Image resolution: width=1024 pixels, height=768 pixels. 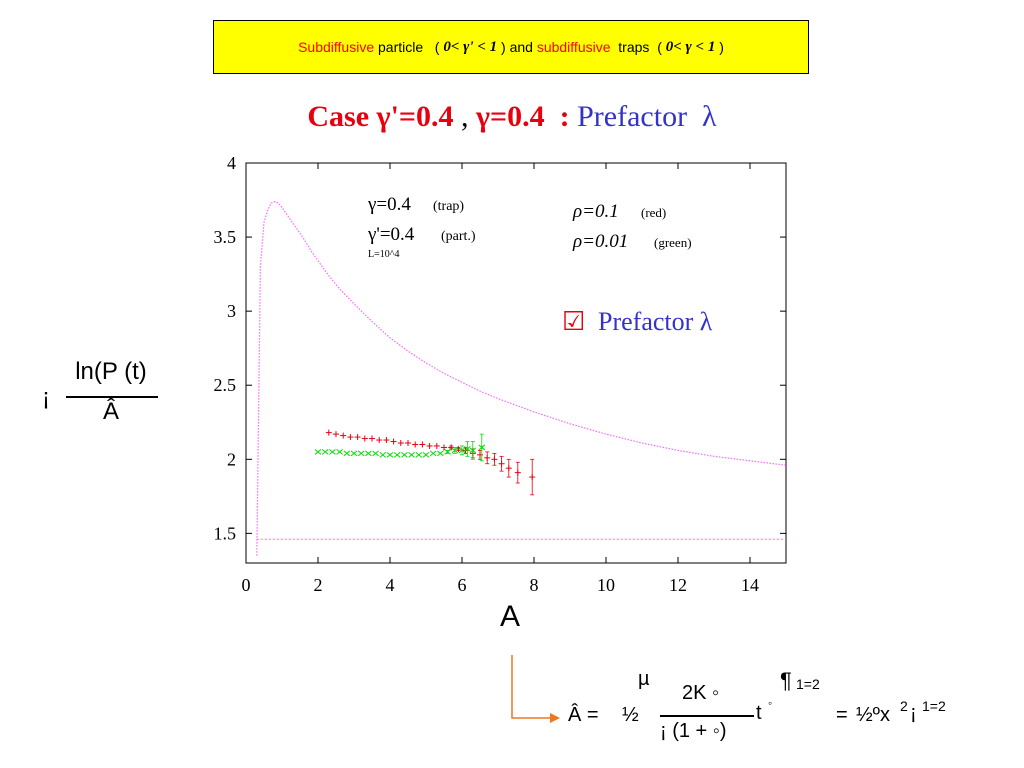 What do you see at coordinates (759, 713) in the screenshot?
I see `formula-t: t` at bounding box center [759, 713].